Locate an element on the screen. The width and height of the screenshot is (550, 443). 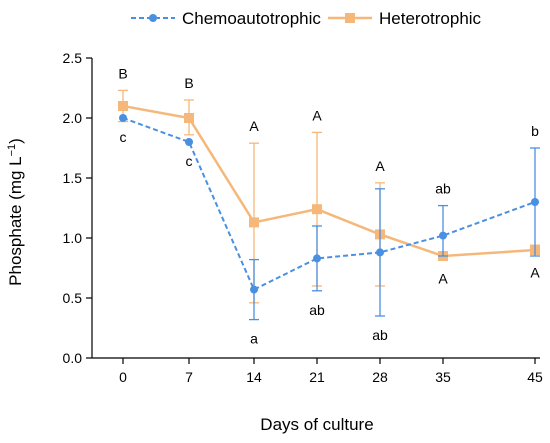
y-axis-title: Phosphate (mg L−1) is located at coordinates (15, 212).